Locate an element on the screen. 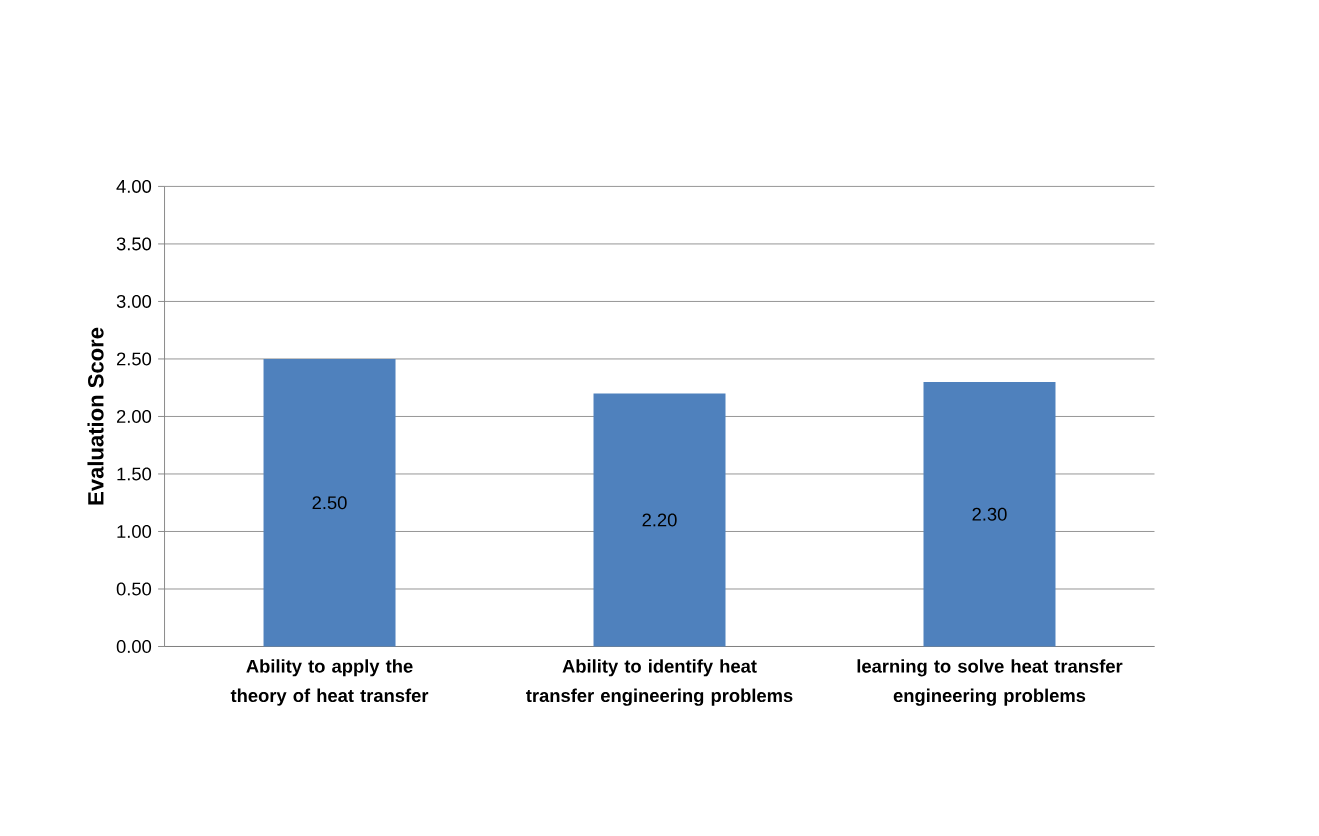 Image resolution: width=1319 pixels, height=836 pixels. y-tick-label: 2.50 is located at coordinates (134, 359).